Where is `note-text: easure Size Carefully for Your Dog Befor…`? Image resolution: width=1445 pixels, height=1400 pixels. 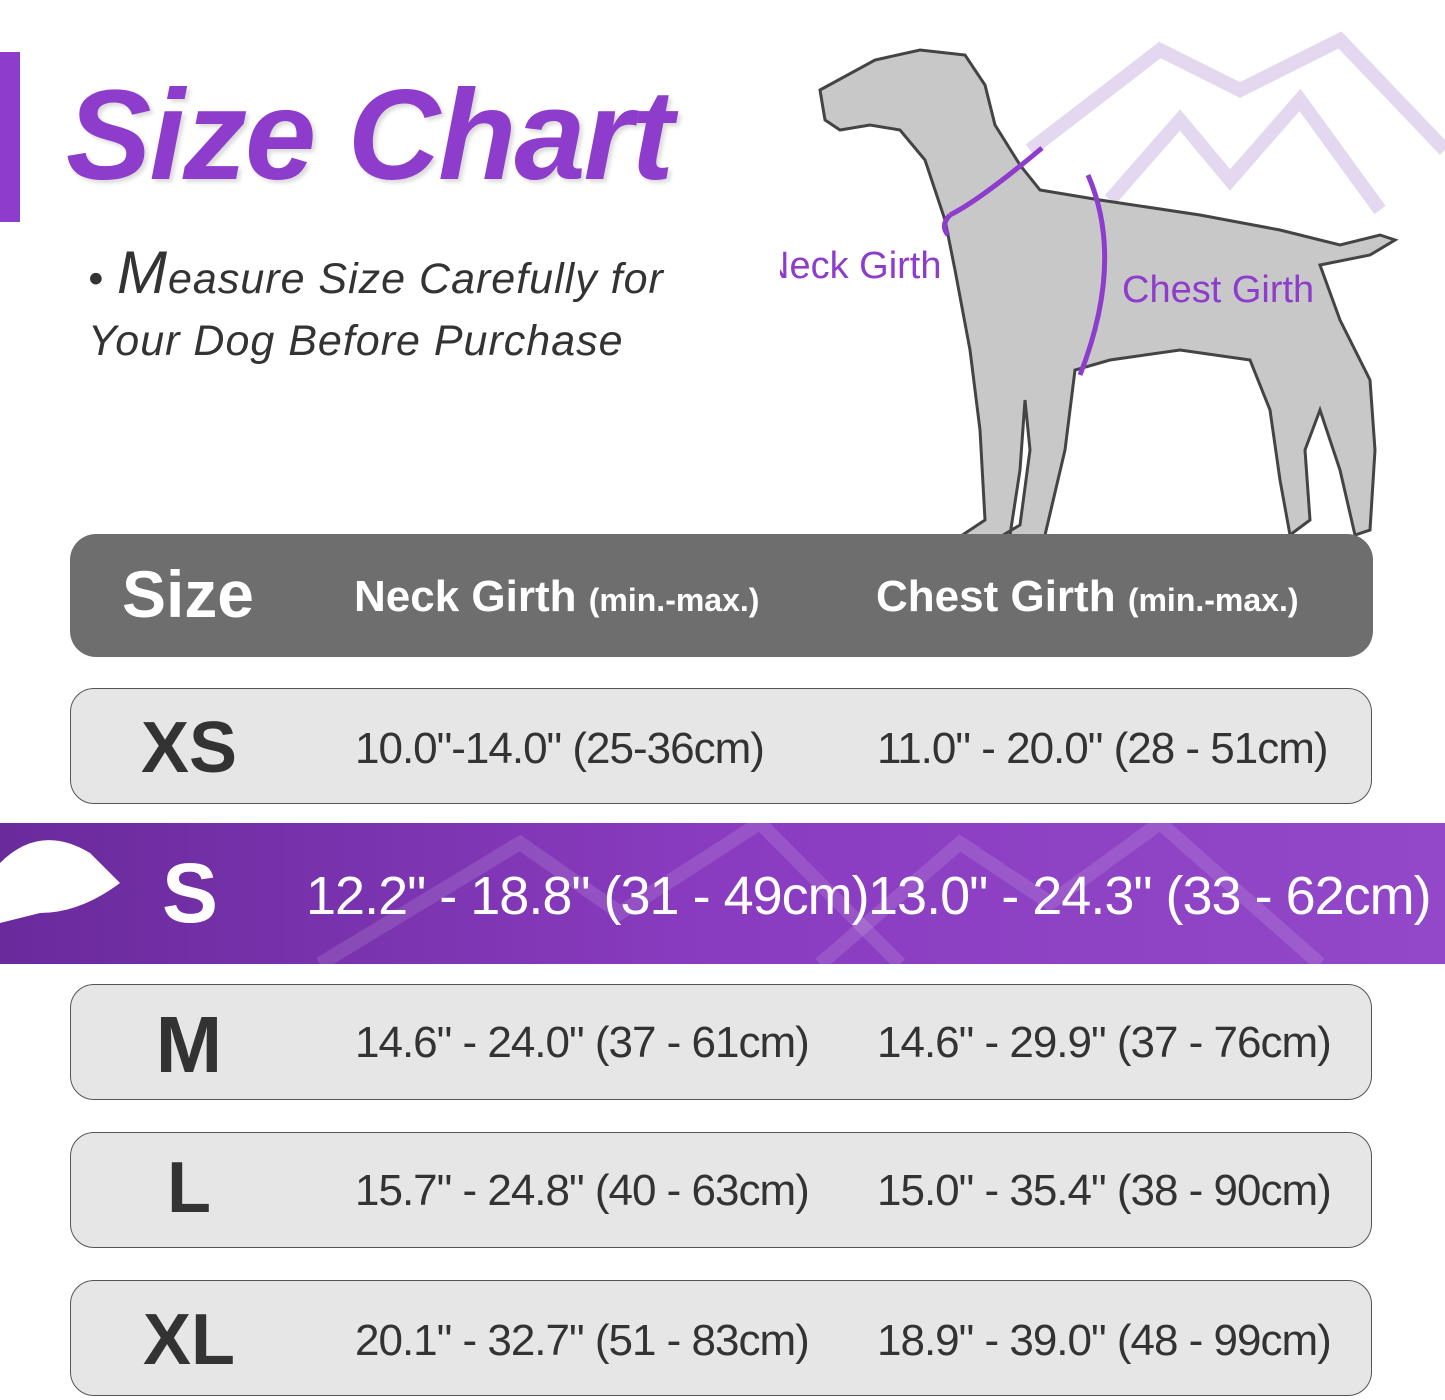 note-text: easure Size Carefully for Your Dog Befor… is located at coordinates (376, 310).